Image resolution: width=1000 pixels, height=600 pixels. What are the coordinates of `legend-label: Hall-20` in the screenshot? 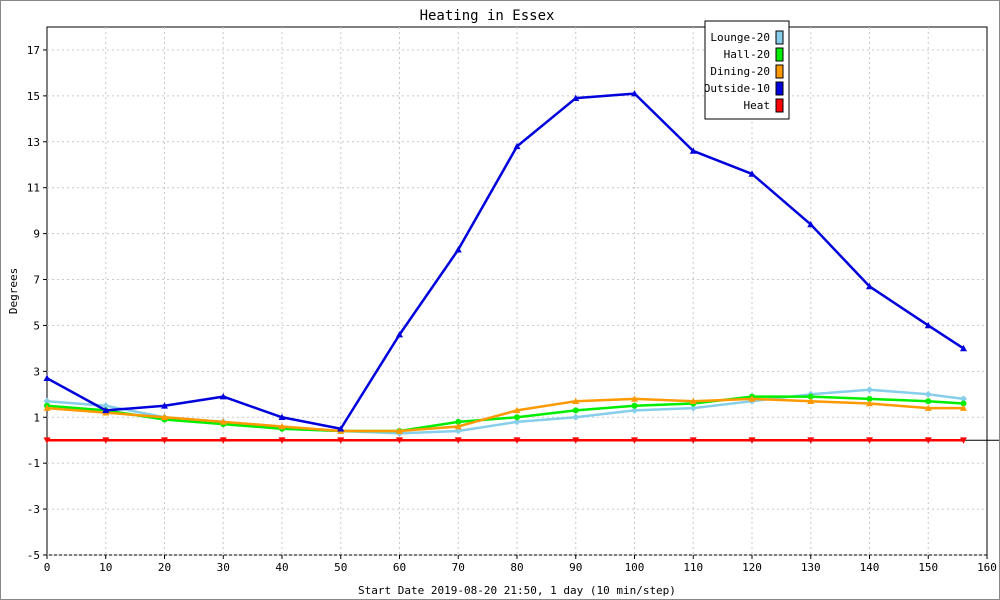 It's located at (747, 54).